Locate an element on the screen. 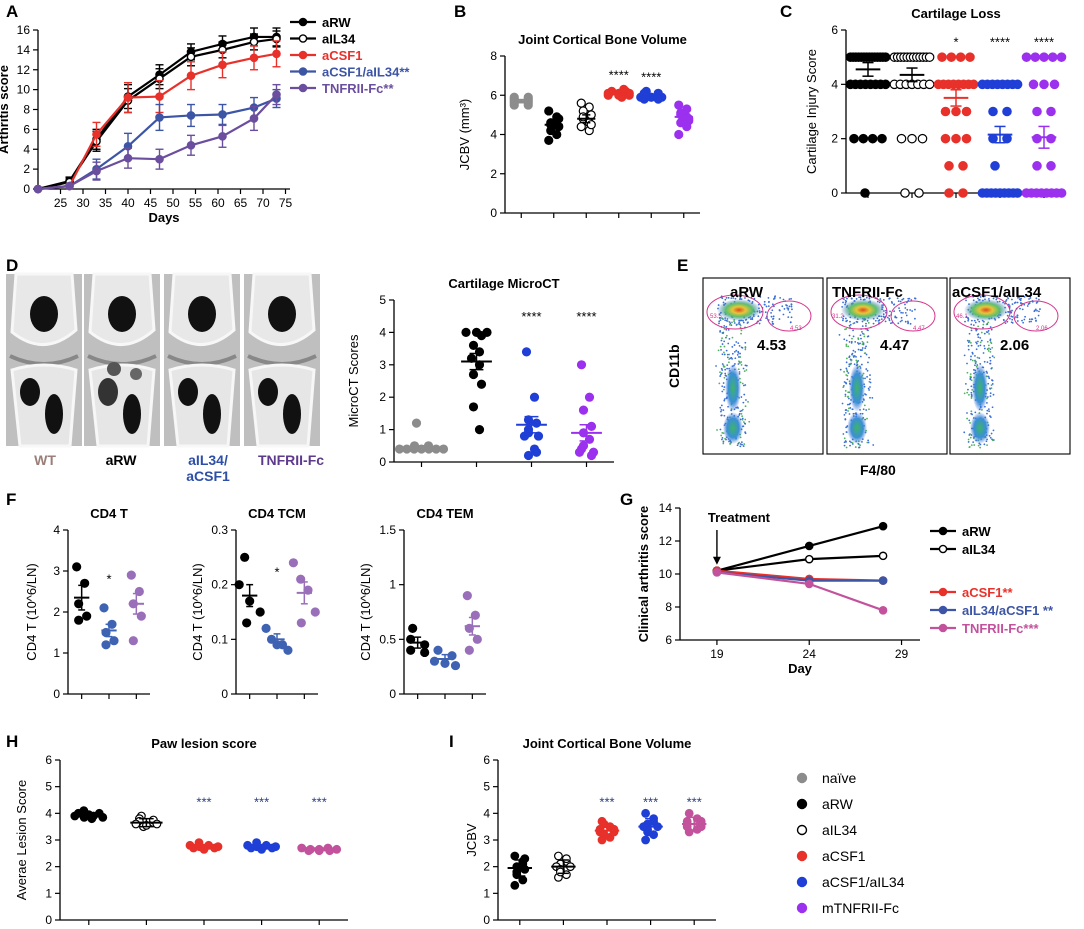 This screenshot has height=929, width=1084. chart-title: CD4 TEM is located at coordinates (444, 513).